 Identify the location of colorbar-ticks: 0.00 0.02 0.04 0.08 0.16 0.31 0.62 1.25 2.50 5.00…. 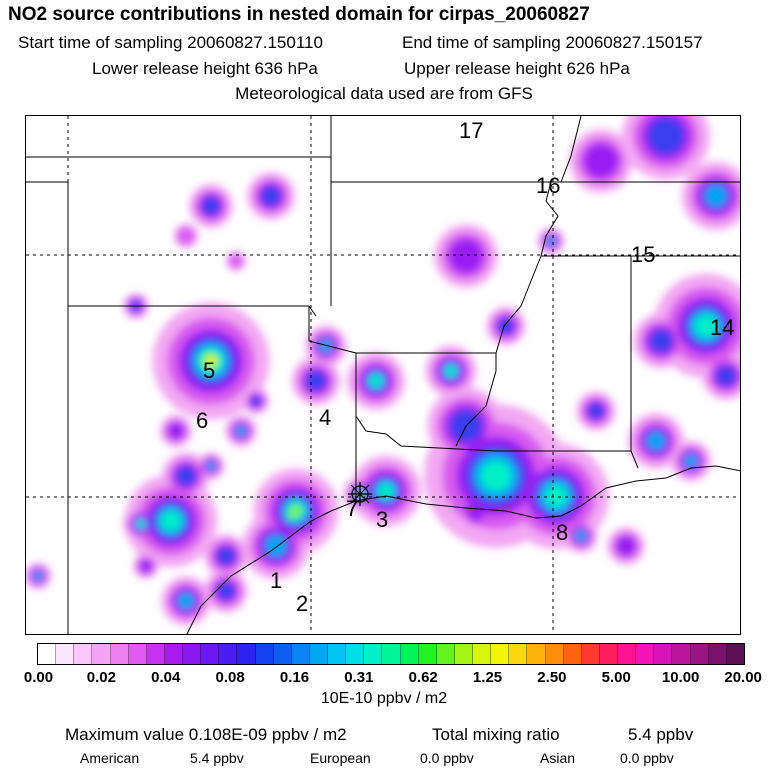
(384, 679).